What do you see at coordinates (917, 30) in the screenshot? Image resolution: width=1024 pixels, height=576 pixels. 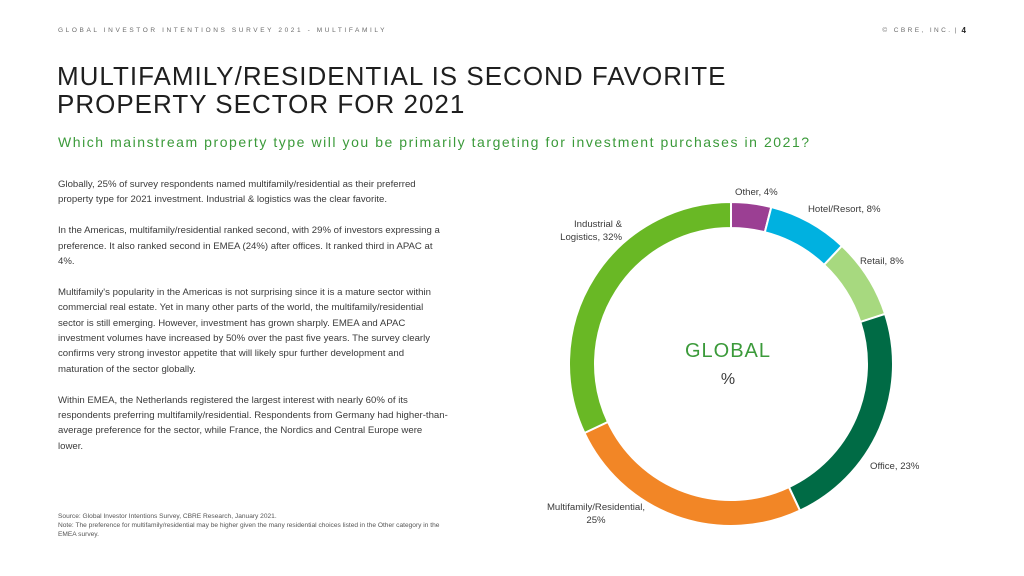 I see `copyright-text: © CBRE, INC.` at bounding box center [917, 30].